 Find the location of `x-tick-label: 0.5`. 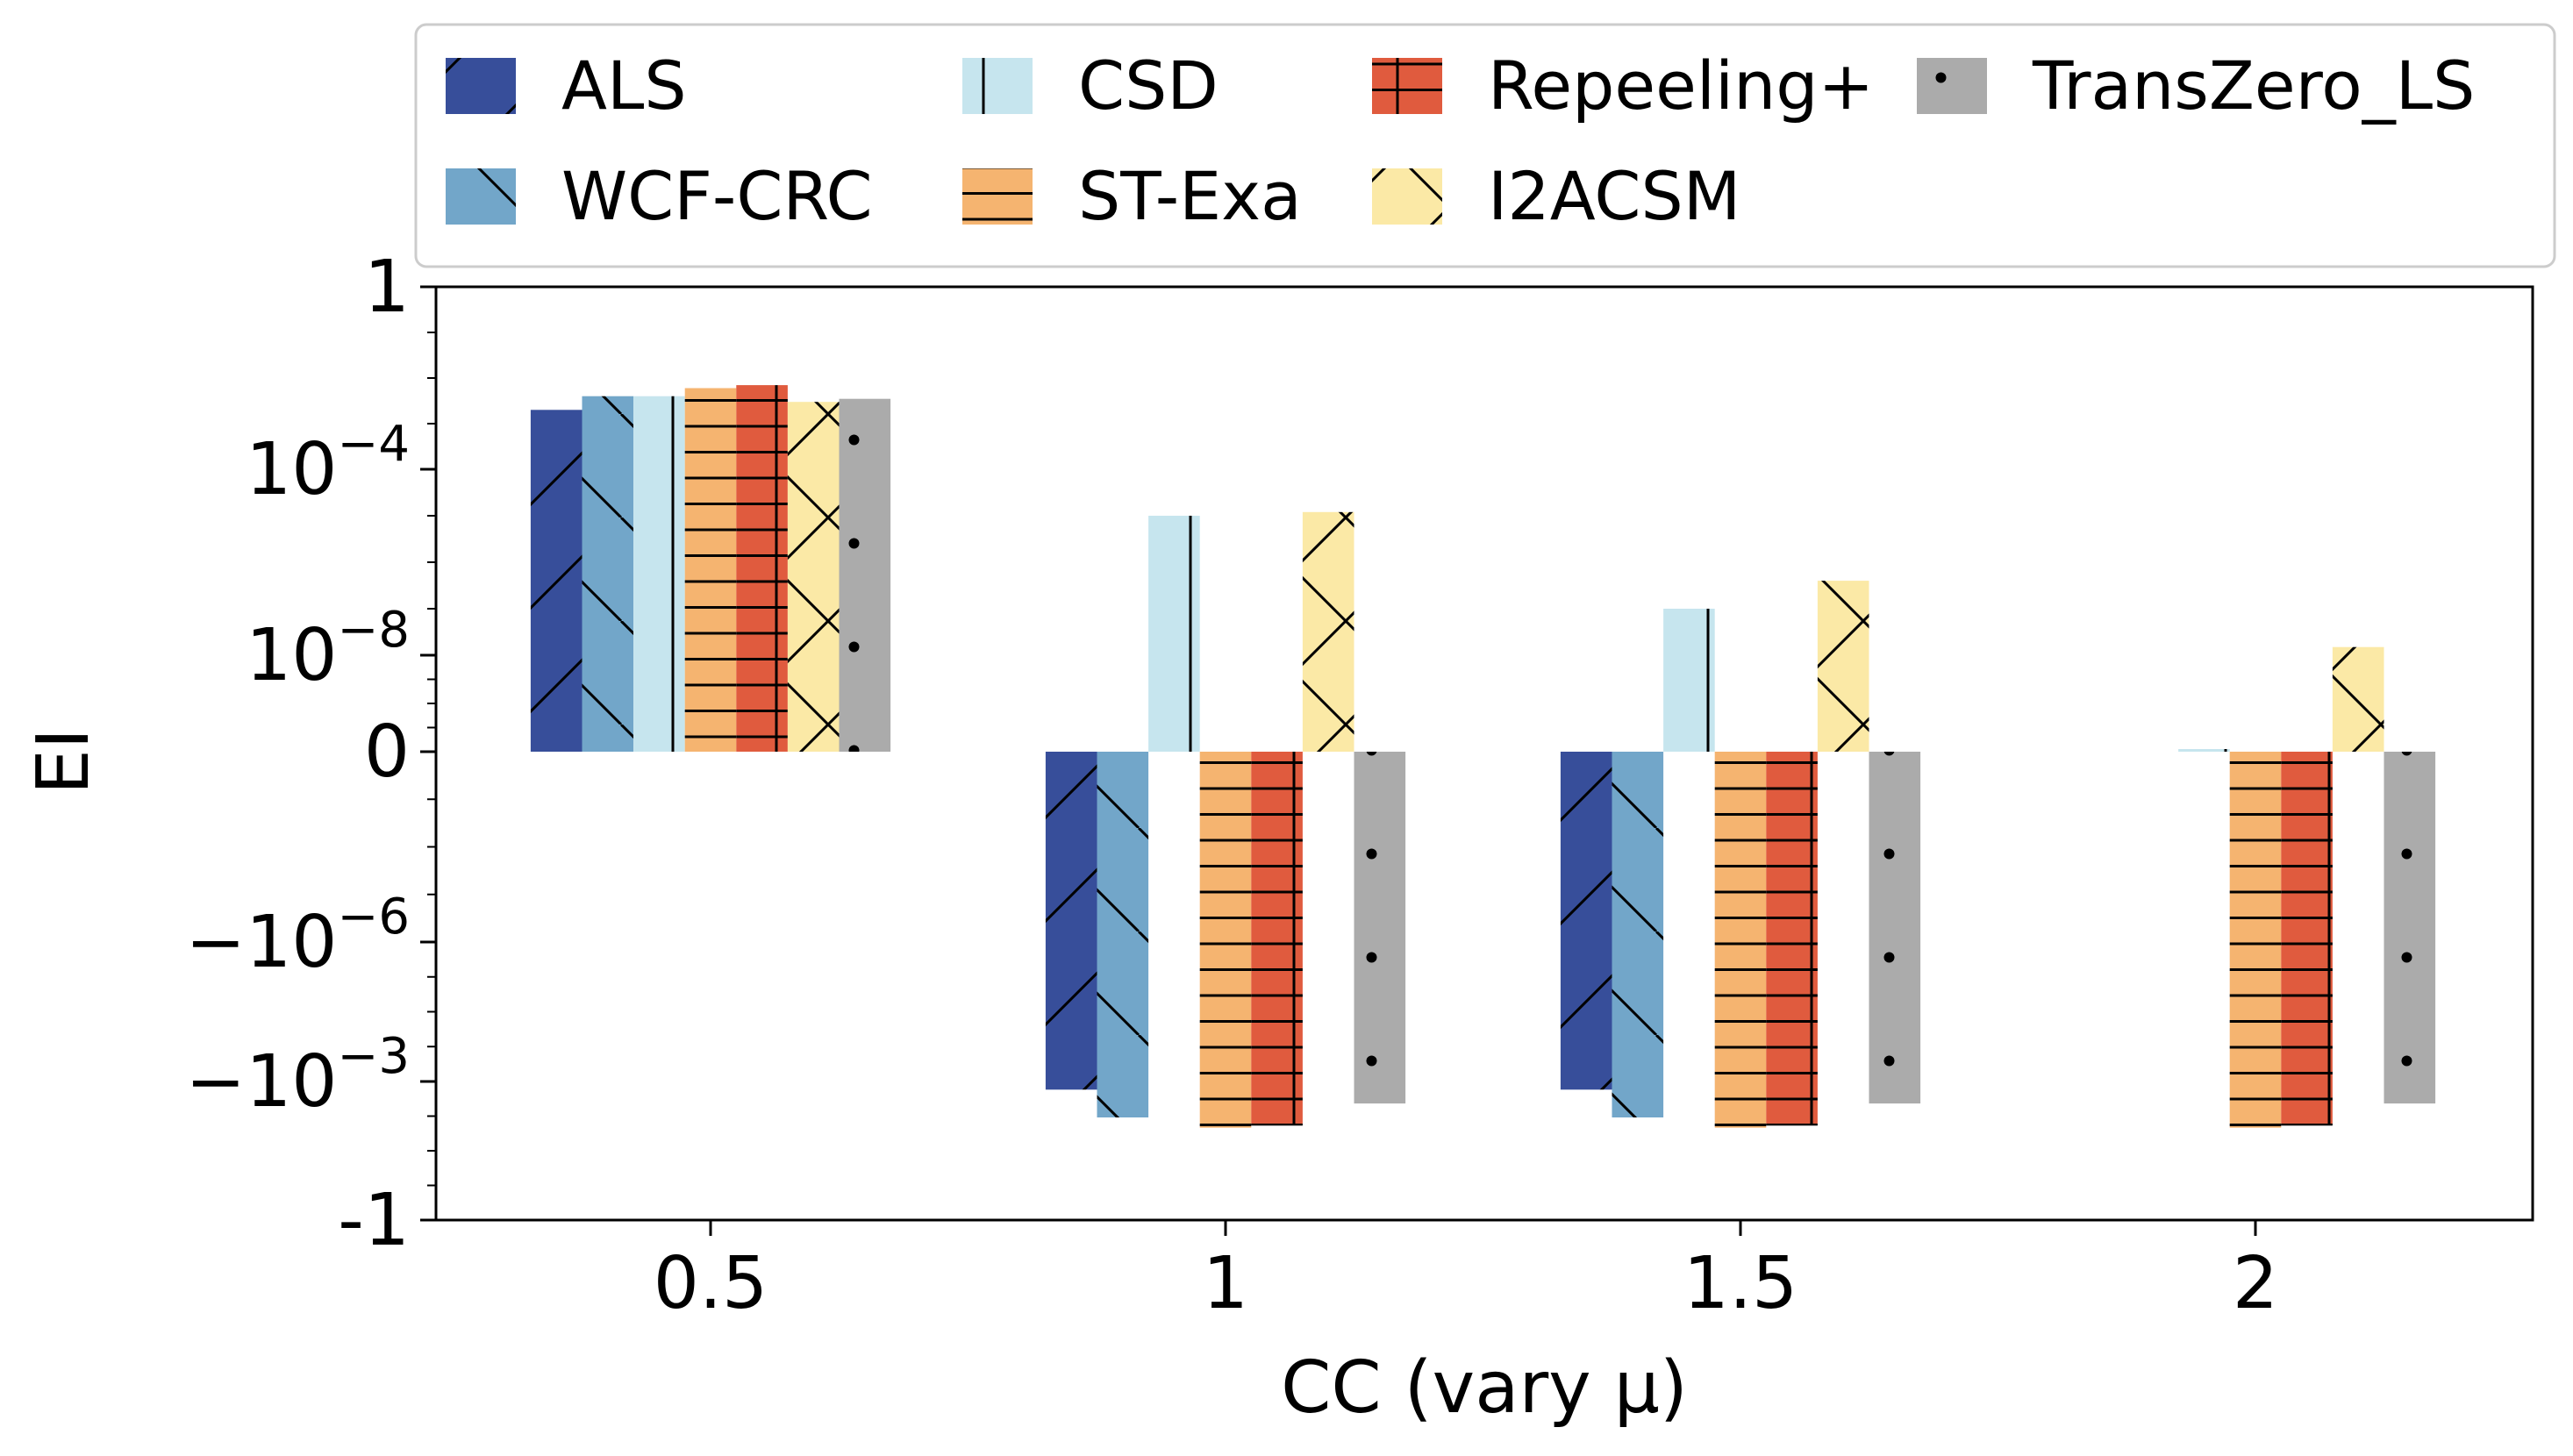

x-tick-label: 0.5 is located at coordinates (711, 1283).